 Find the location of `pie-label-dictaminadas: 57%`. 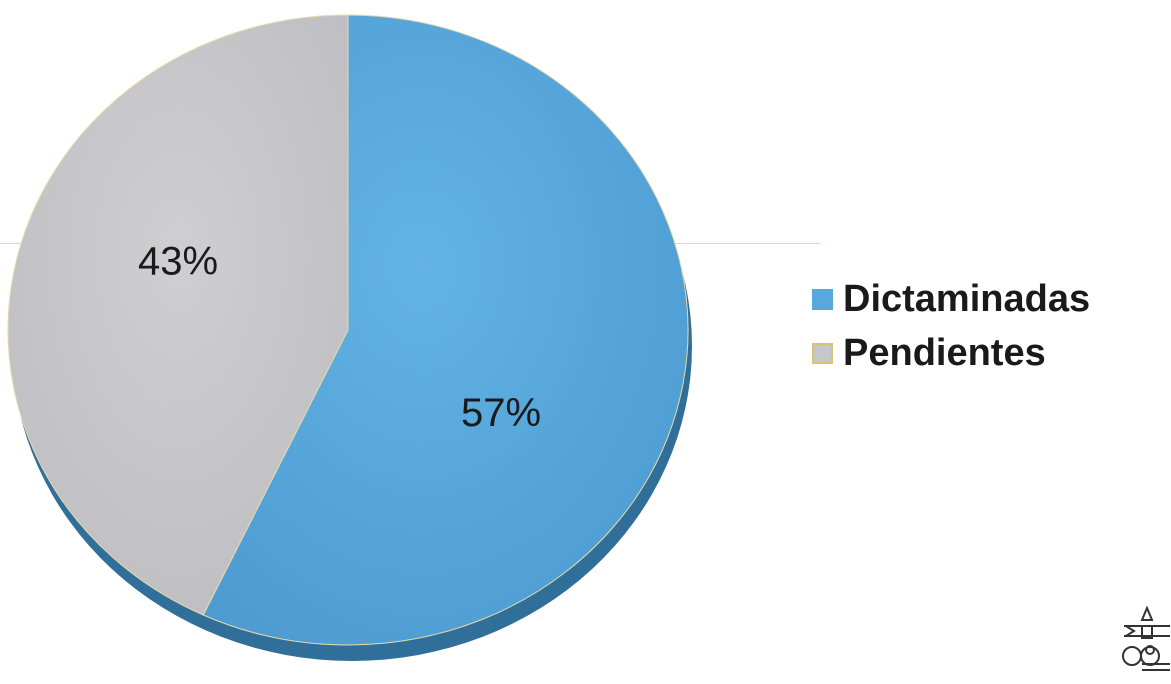

pie-label-dictaminadas: 57% is located at coordinates (501, 413).